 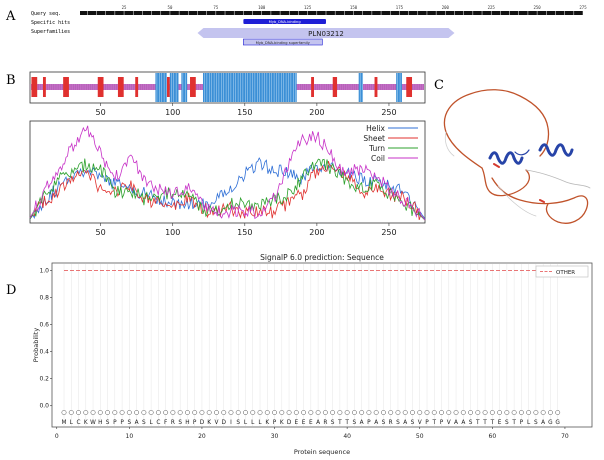 What do you see at coordinates (565, 273) in the screenshot?
I see `legend-label-other: OTHER` at bounding box center [565, 273].